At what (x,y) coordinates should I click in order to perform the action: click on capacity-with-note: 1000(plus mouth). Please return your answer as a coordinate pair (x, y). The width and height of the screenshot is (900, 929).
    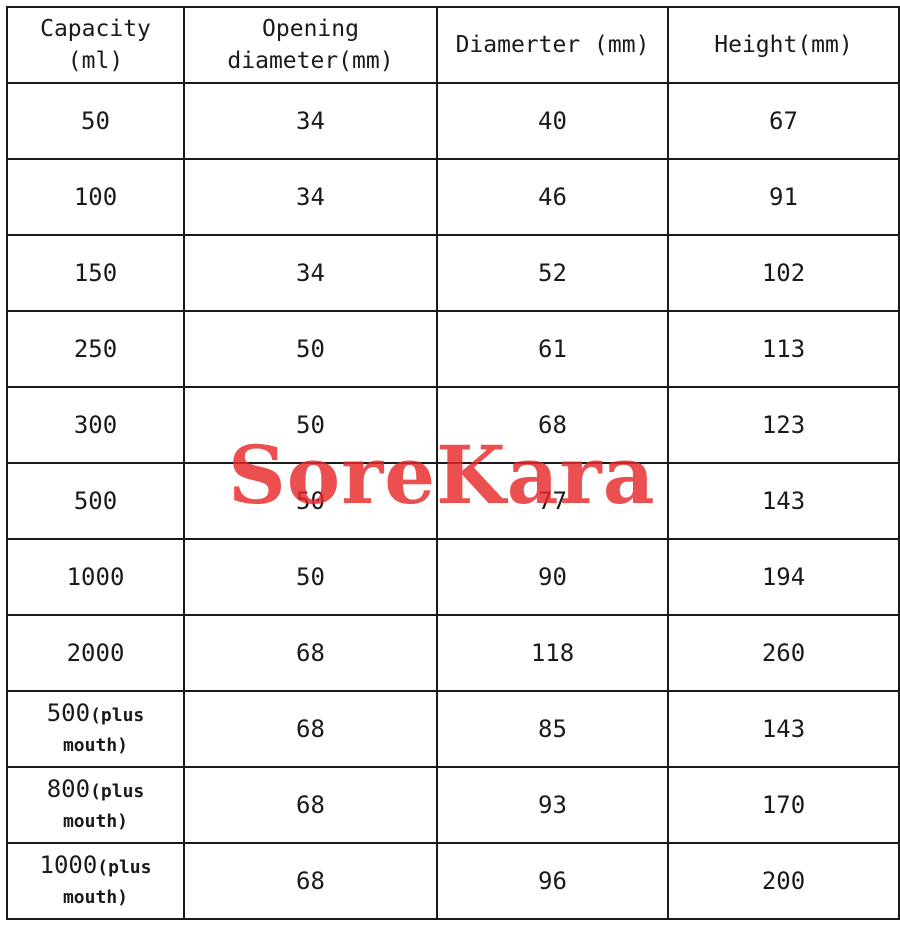
    Looking at the image, I should click on (96, 881).